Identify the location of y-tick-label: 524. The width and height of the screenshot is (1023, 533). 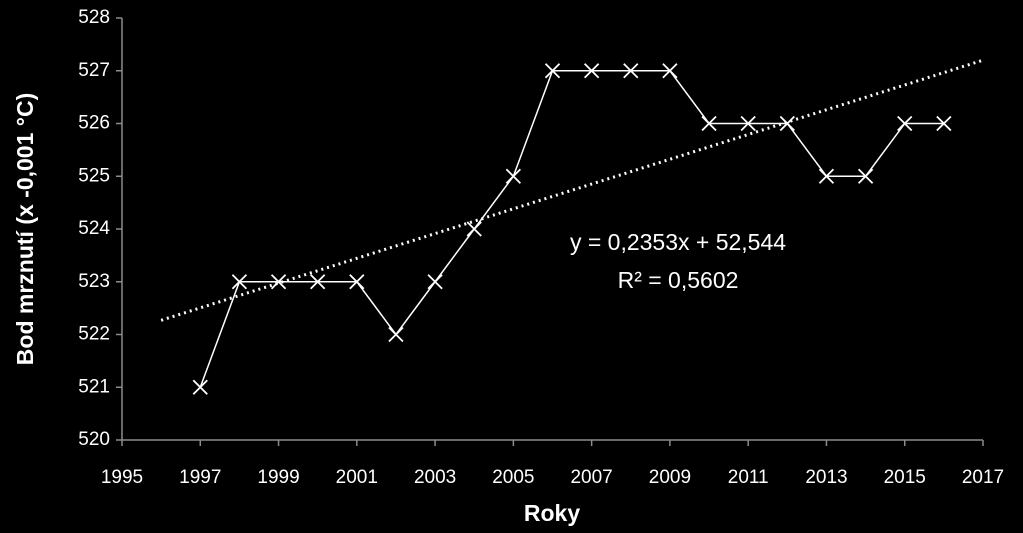
(94, 228).